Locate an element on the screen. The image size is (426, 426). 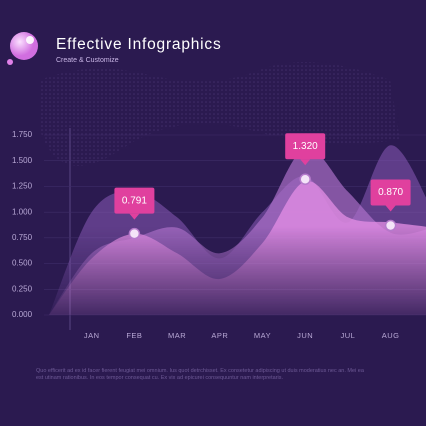
y-tick-label: 1.250 is located at coordinates (22, 186).